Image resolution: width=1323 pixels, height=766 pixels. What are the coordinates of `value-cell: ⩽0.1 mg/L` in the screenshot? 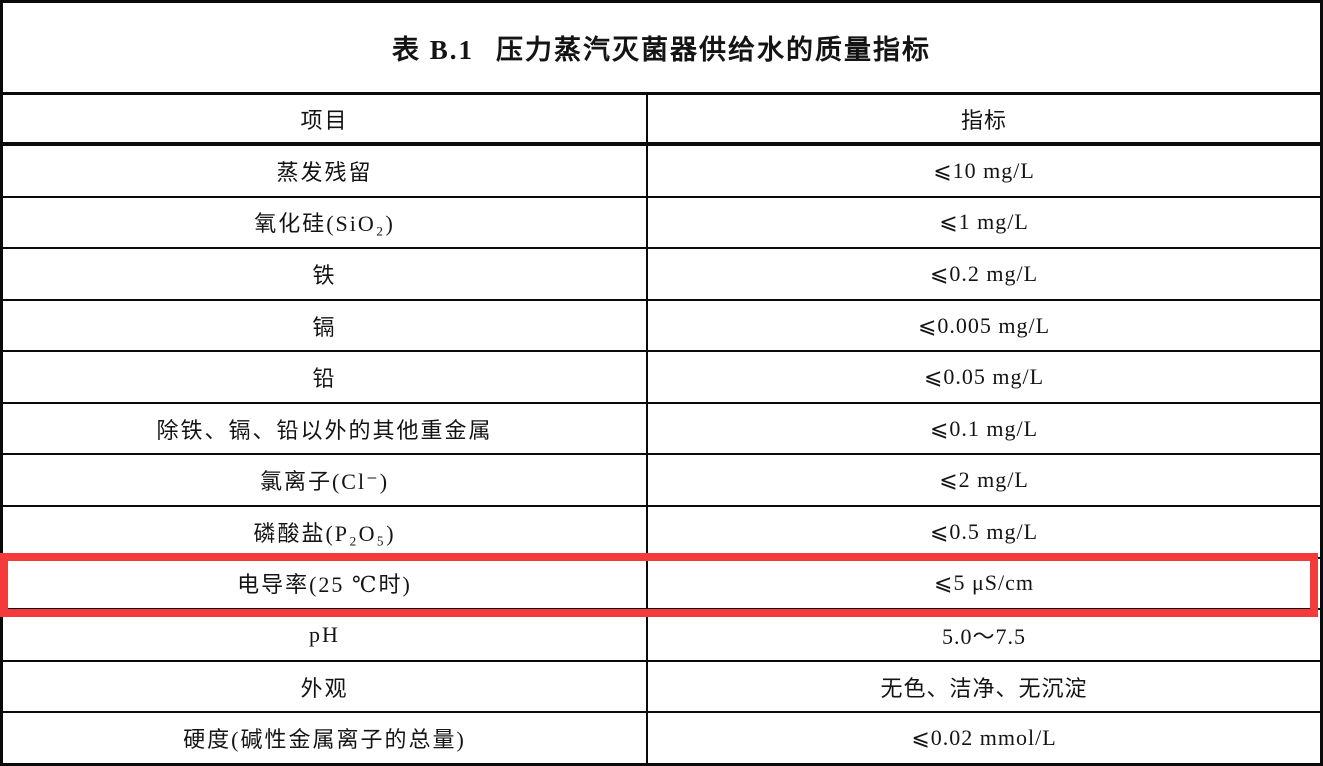 It's located at (984, 428).